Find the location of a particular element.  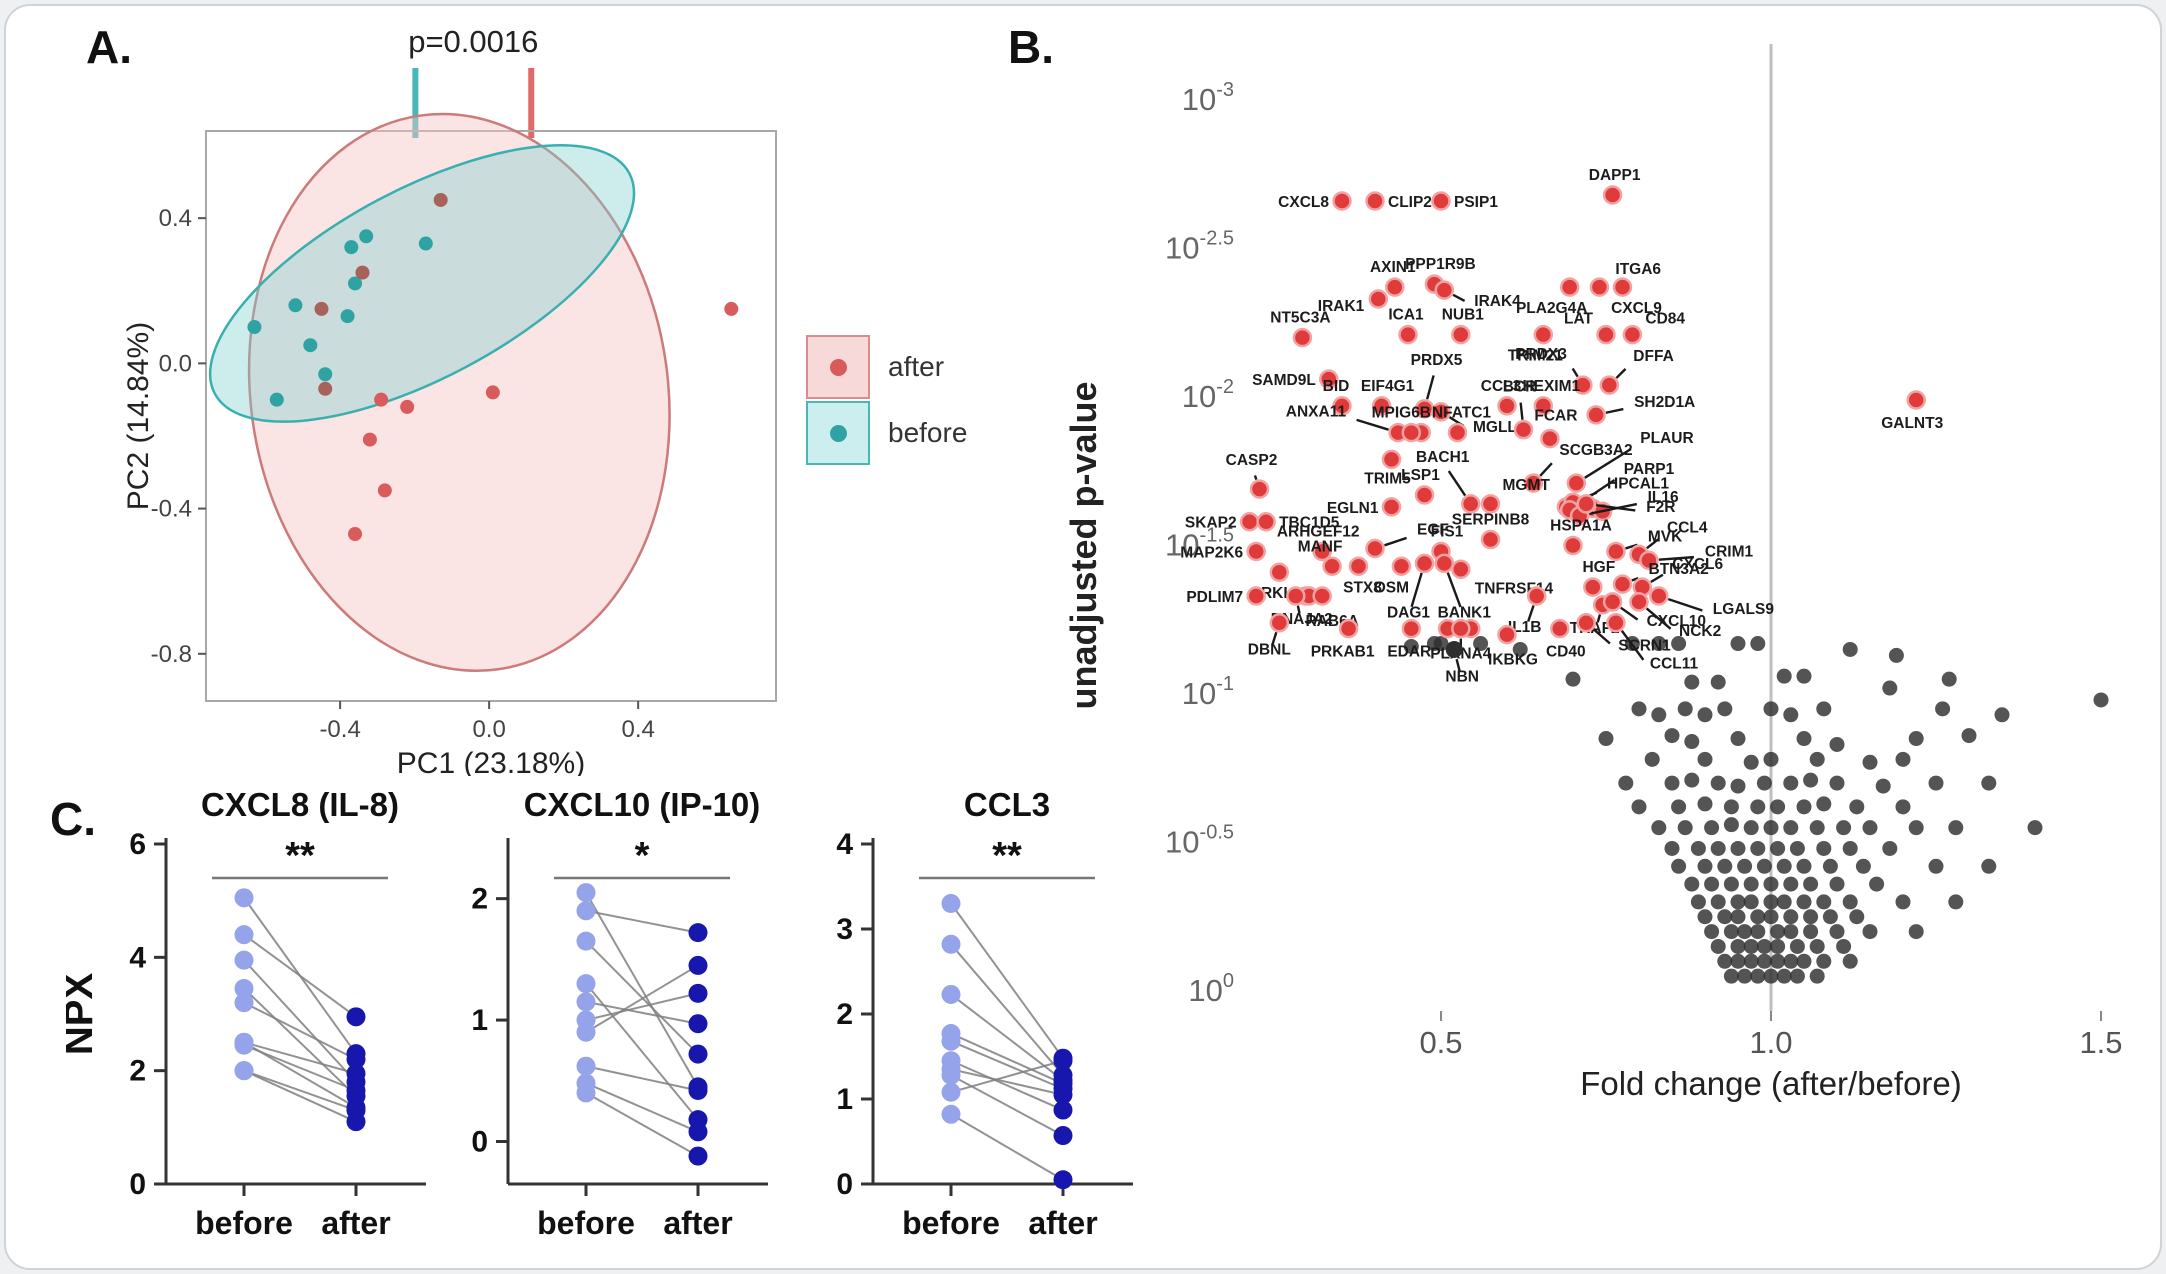

pca-p-value: p=0.0016 is located at coordinates (473, 42).